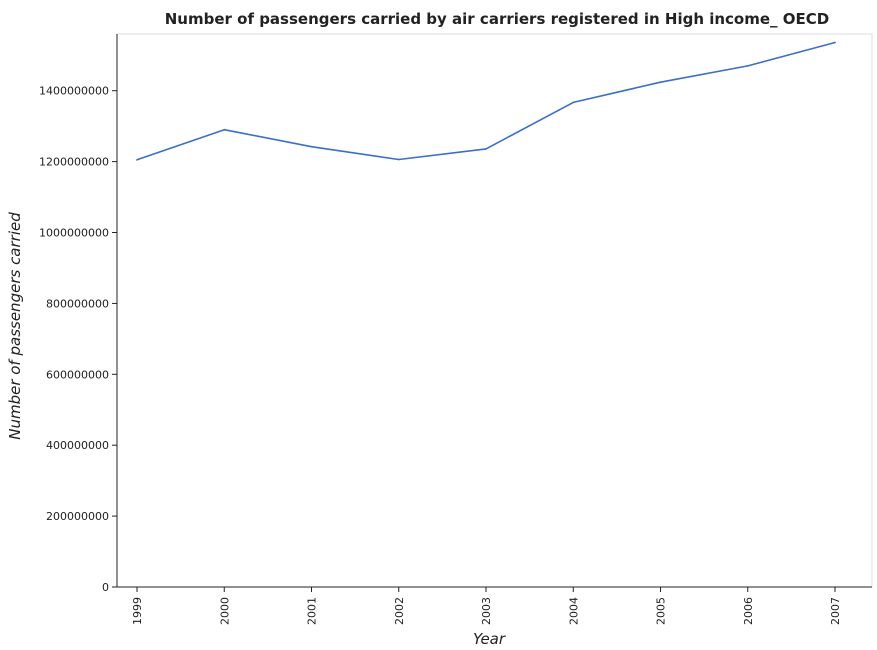 The image size is (877, 650). What do you see at coordinates (74, 233) in the screenshot?
I see `y-tick-label: 1000000000` at bounding box center [74, 233].